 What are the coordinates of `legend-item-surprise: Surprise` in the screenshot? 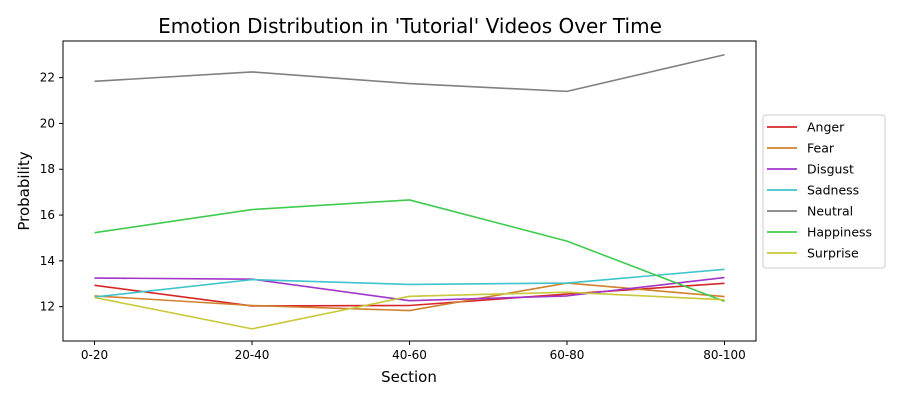 It's located at (813, 253).